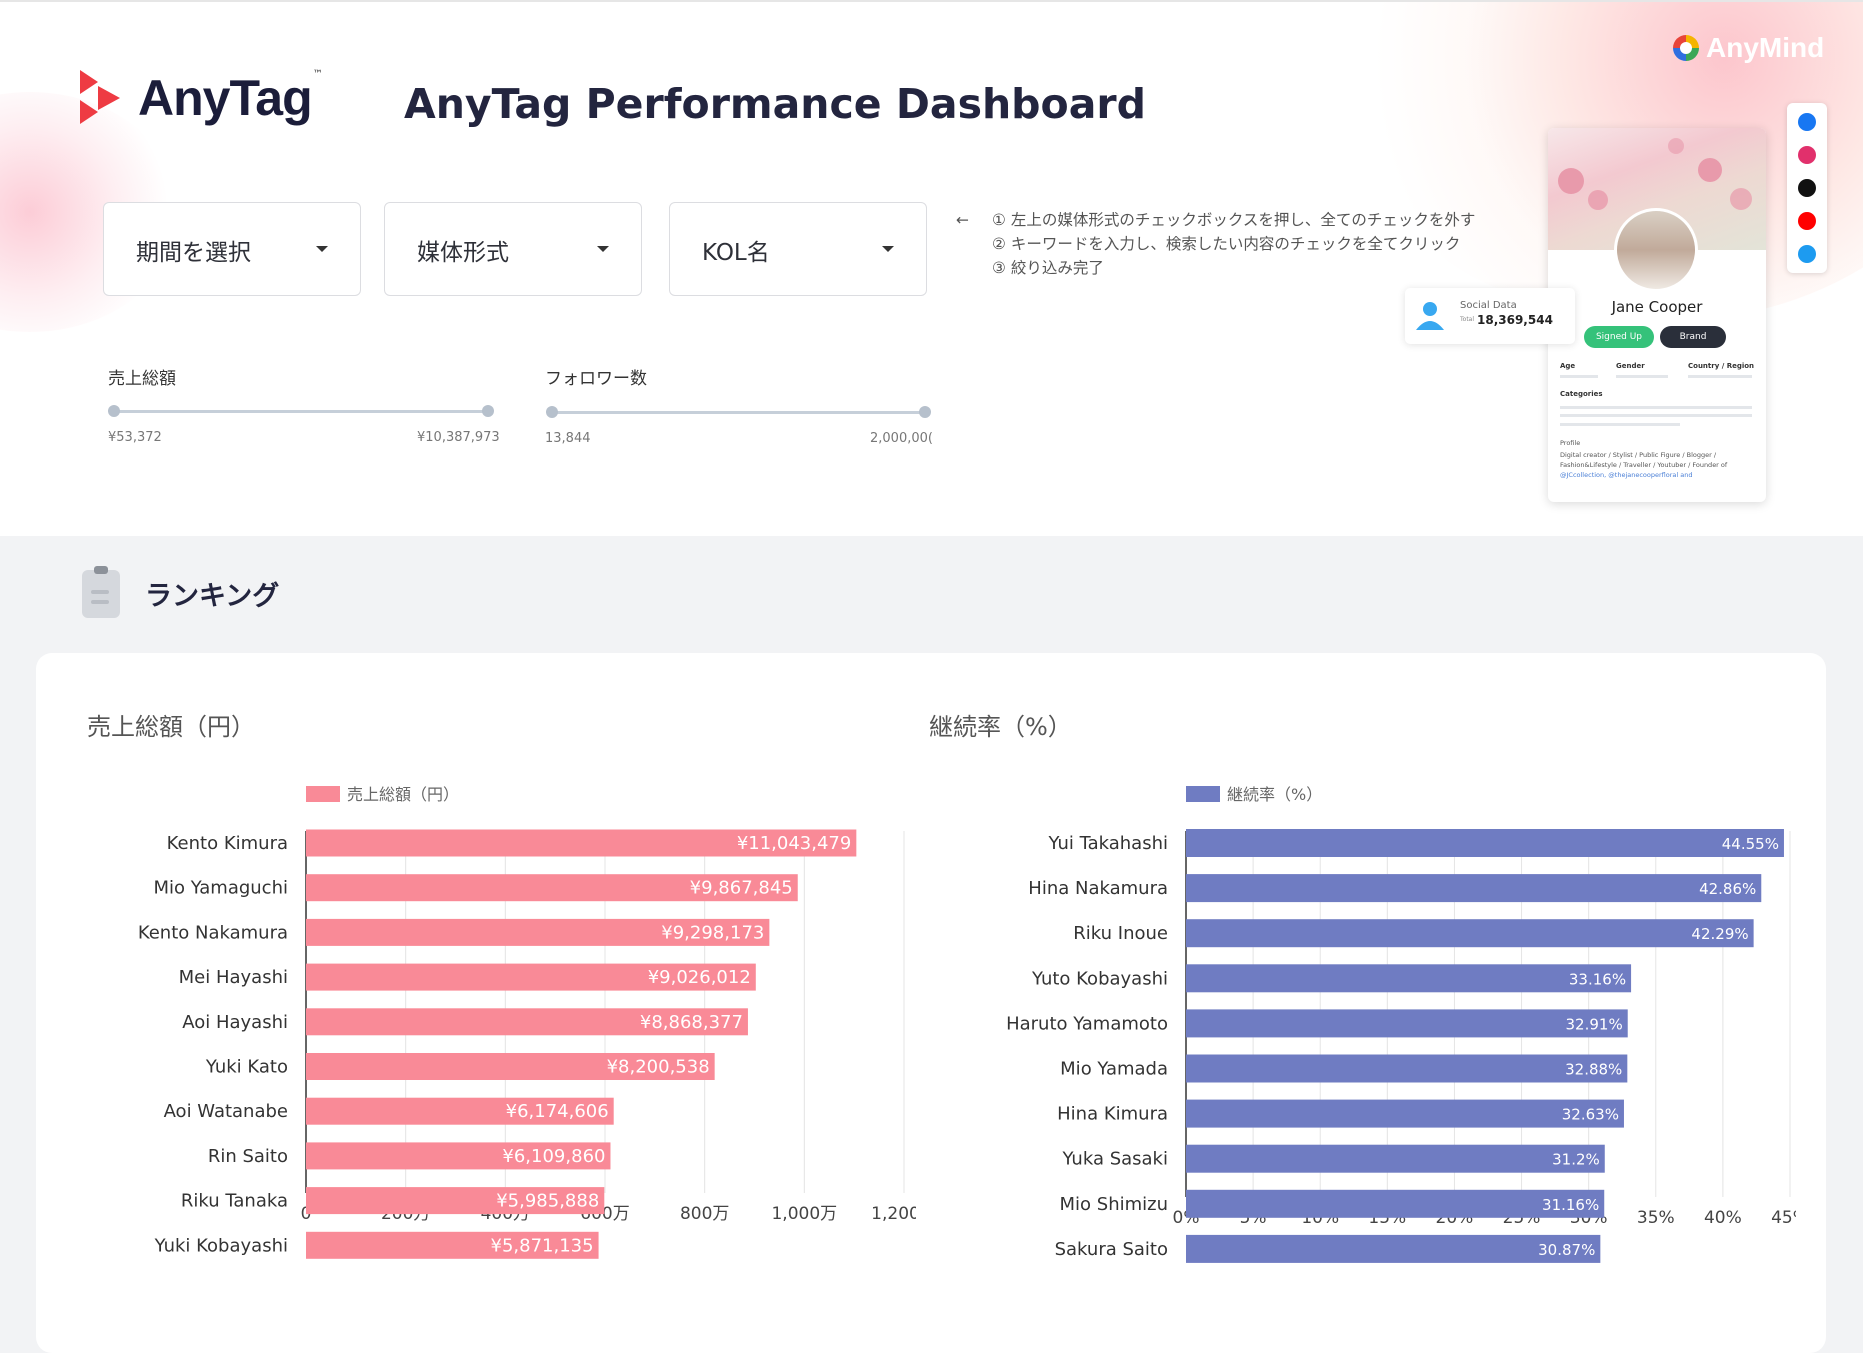 The width and height of the screenshot is (1863, 1353). What do you see at coordinates (1807, 122) in the screenshot?
I see `facebook-icon` at bounding box center [1807, 122].